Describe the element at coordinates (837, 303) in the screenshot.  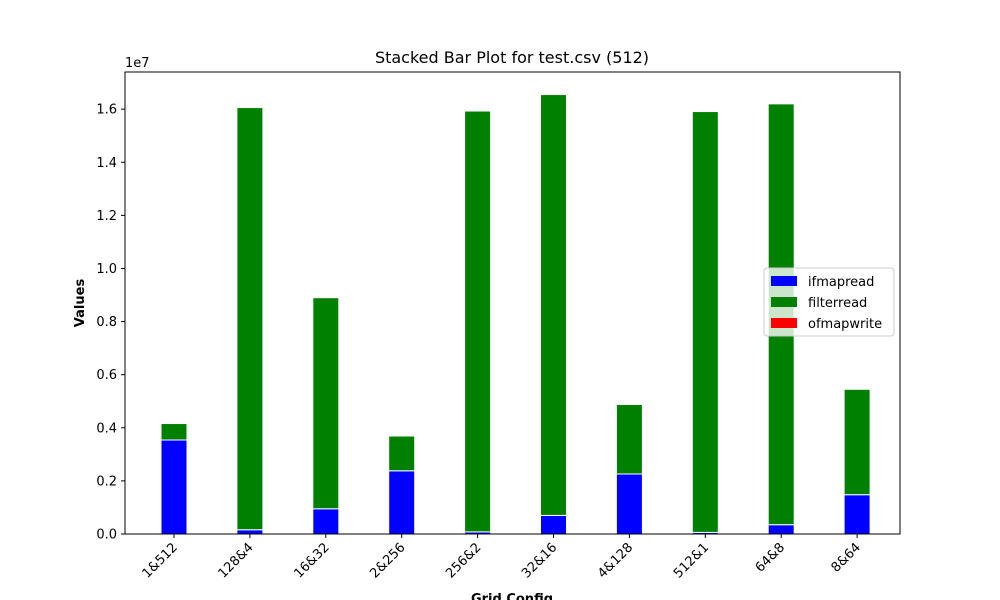
I see `legend-label-filterread: filterread` at that location.